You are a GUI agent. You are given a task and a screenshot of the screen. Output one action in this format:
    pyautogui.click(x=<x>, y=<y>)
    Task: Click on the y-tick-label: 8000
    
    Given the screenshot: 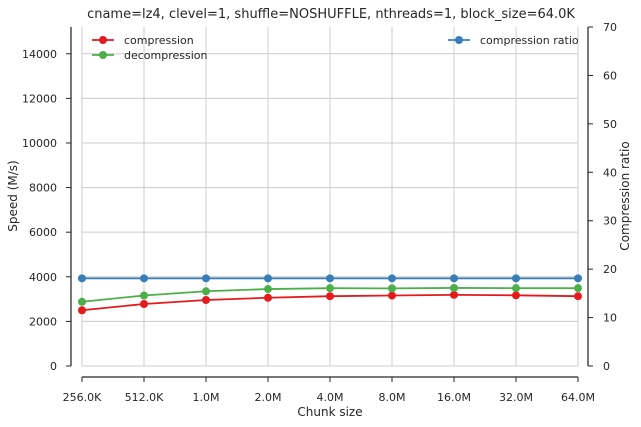 What is the action you would take?
    pyautogui.click(x=43, y=188)
    